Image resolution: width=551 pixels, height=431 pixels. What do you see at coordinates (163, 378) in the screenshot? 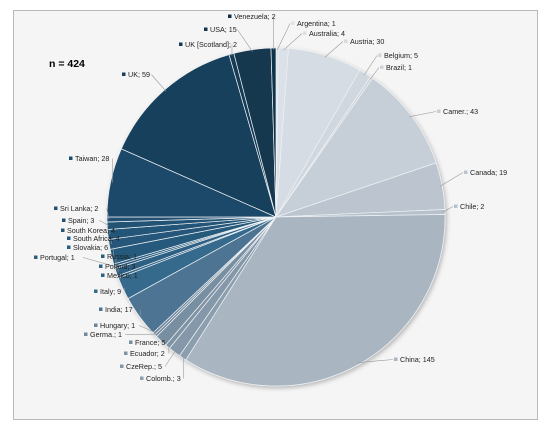
I see `slice-label: Colomb.; 3` at bounding box center [163, 378].